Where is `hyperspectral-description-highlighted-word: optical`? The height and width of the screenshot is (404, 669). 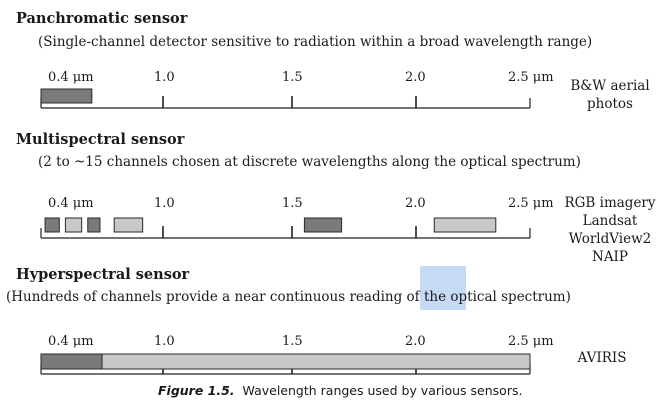
hyperspectral-description-highlighted-word: optical is located at coordinates (473, 297).